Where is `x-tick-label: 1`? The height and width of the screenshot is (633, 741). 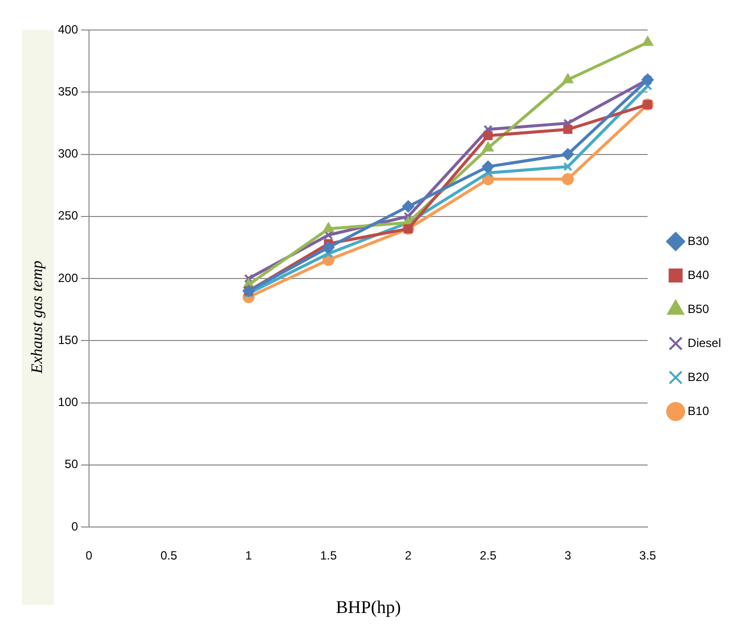 x-tick-label: 1 is located at coordinates (248, 555).